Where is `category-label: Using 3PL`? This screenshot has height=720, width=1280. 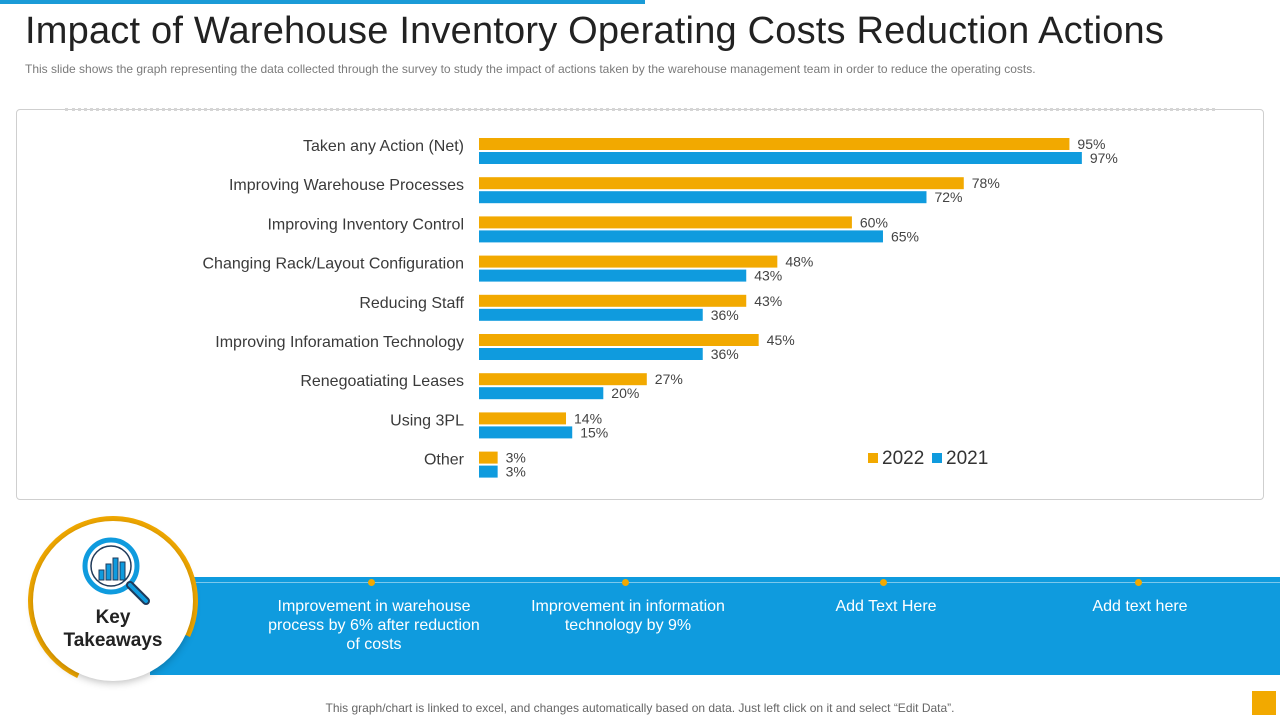
category-label: Using 3PL is located at coordinates (427, 420).